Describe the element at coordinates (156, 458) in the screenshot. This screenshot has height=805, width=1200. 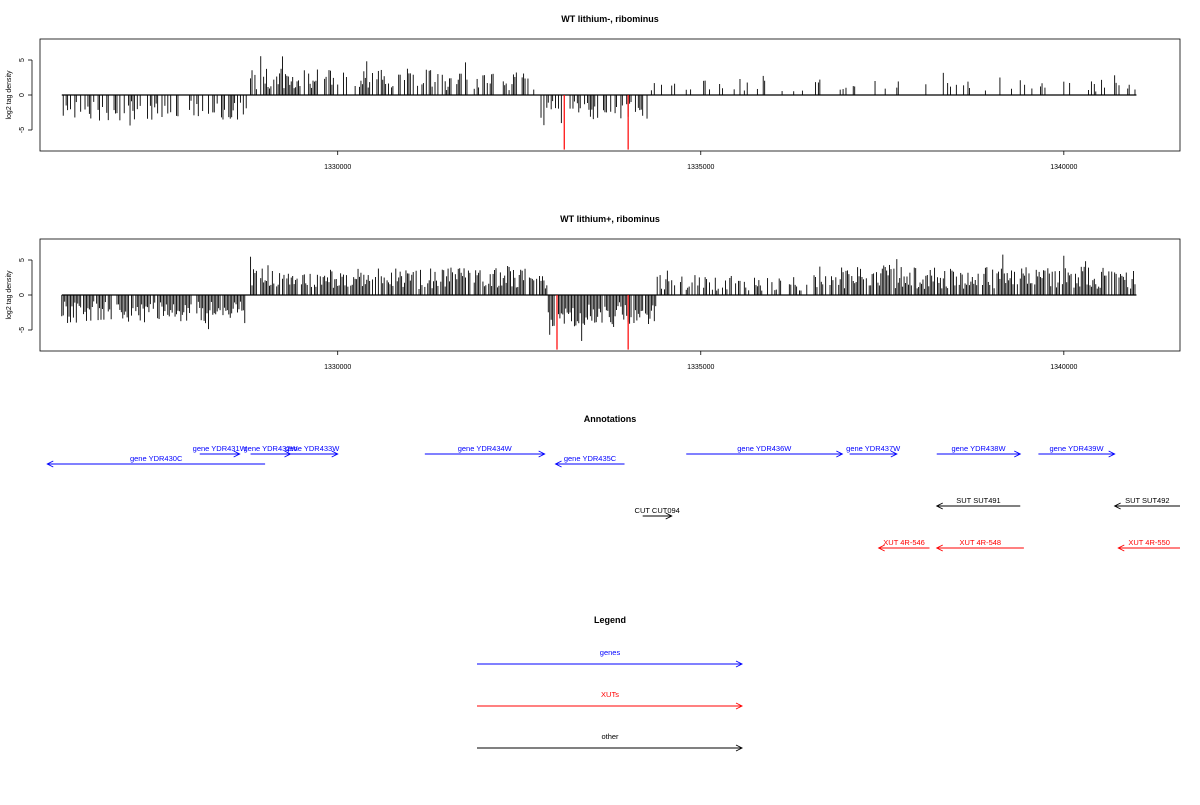
I see `feature-label: gene YDR430C` at that location.